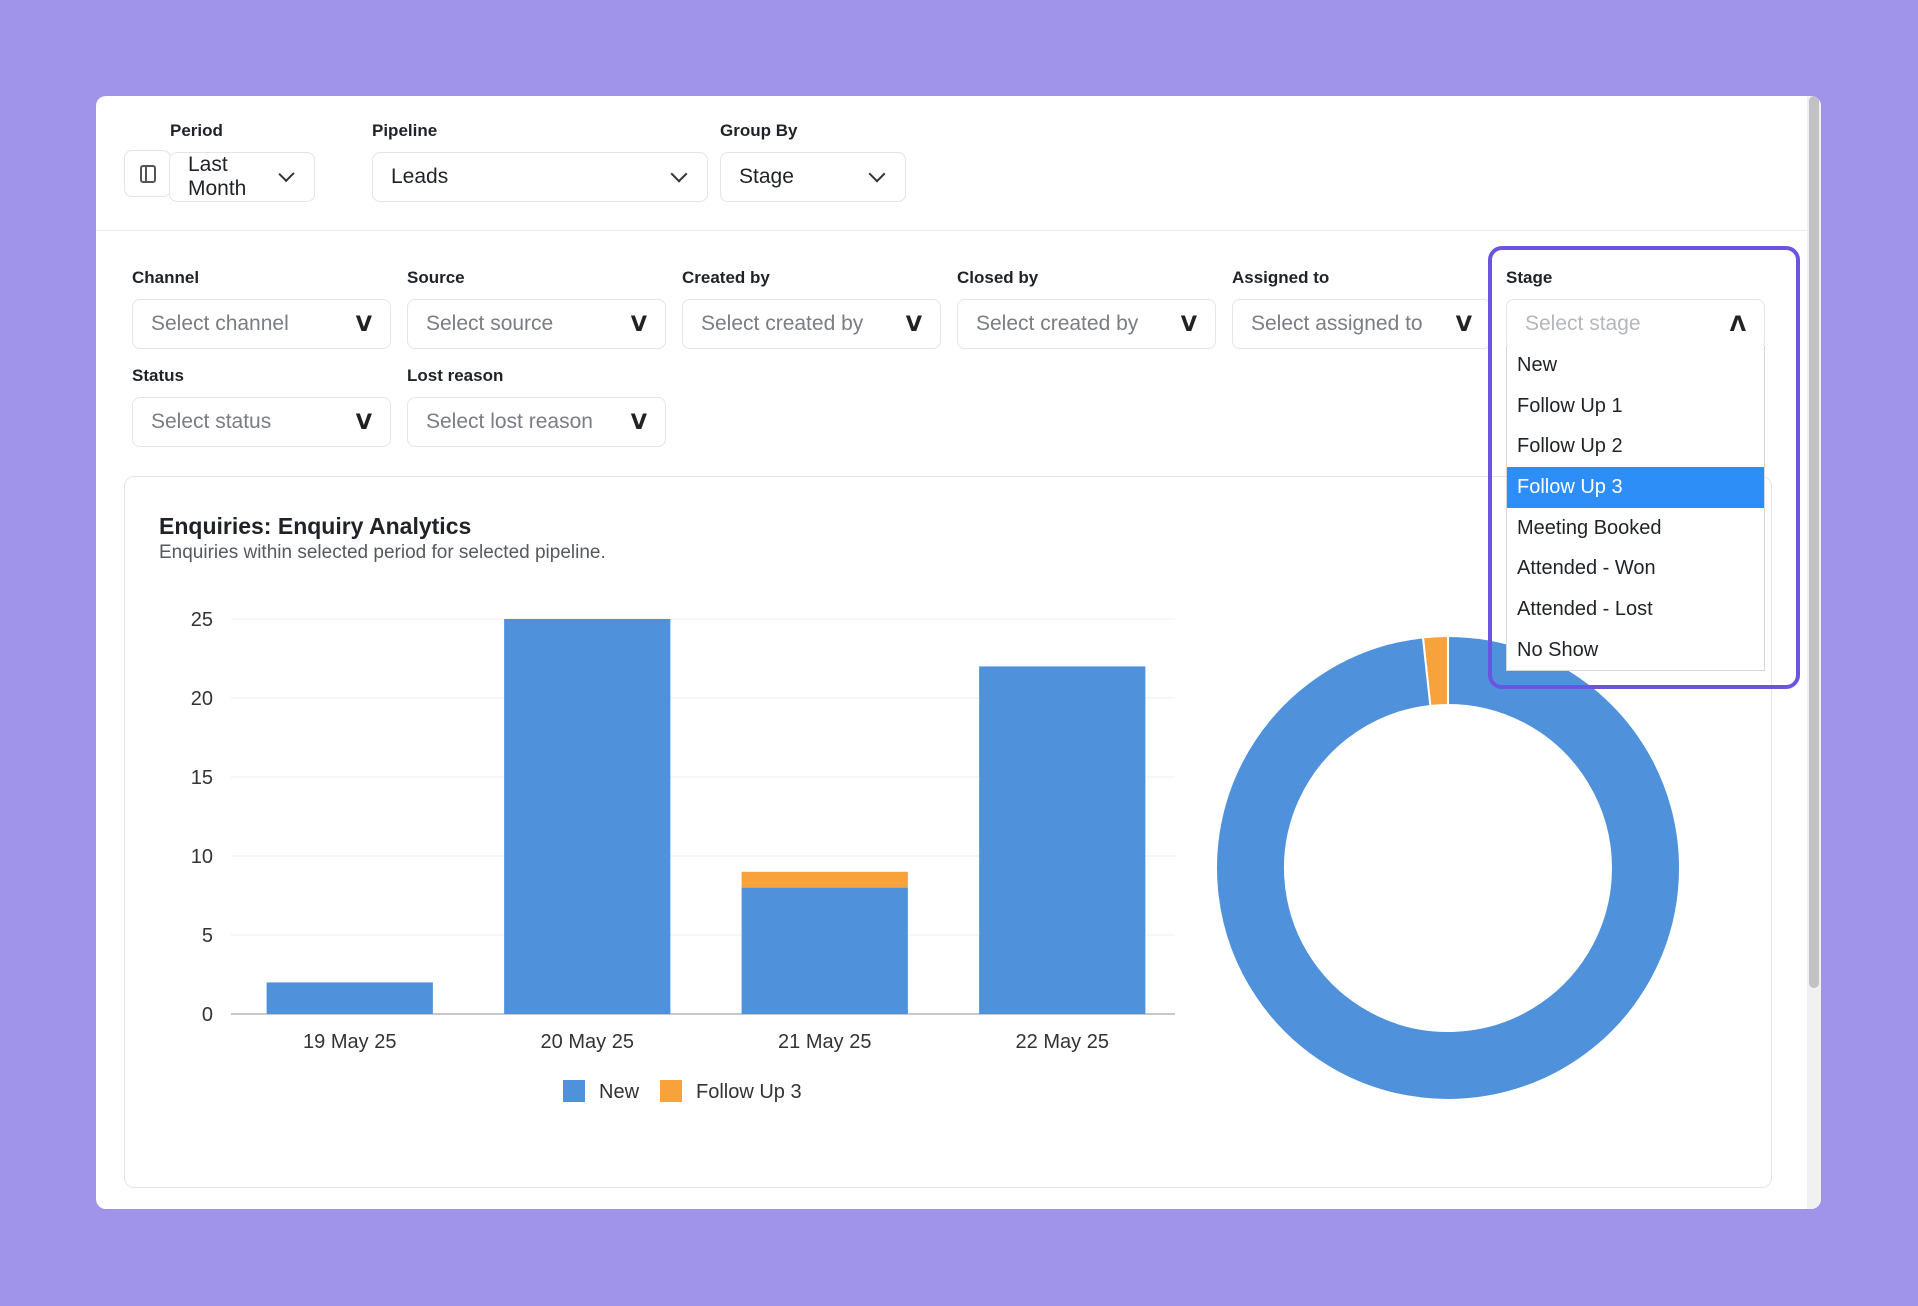  What do you see at coordinates (202, 620) in the screenshot?
I see `y-tick-label: 25` at bounding box center [202, 620].